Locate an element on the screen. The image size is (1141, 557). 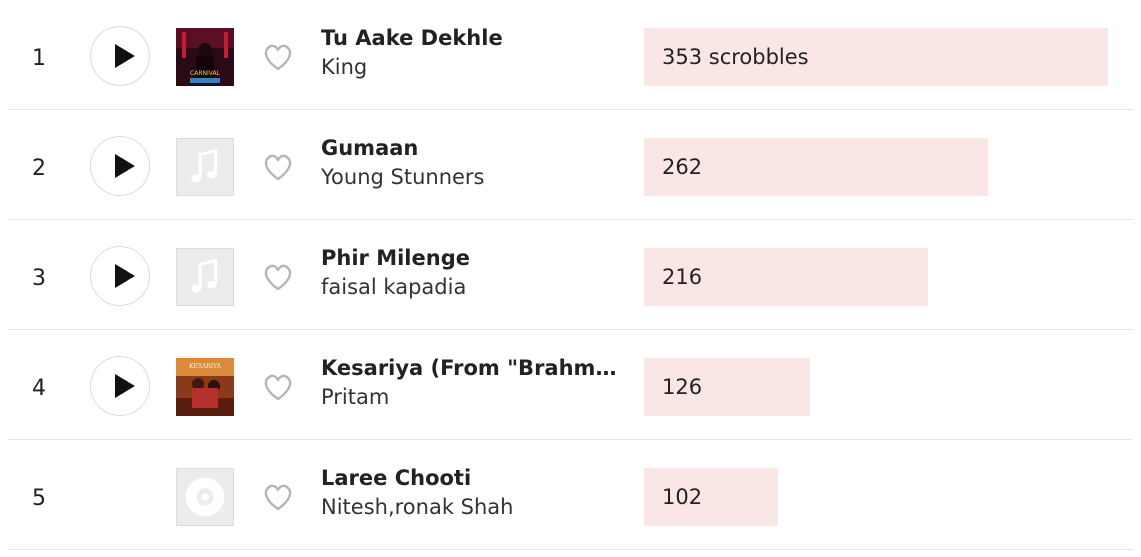
artist-link: Pritam is located at coordinates (355, 397).